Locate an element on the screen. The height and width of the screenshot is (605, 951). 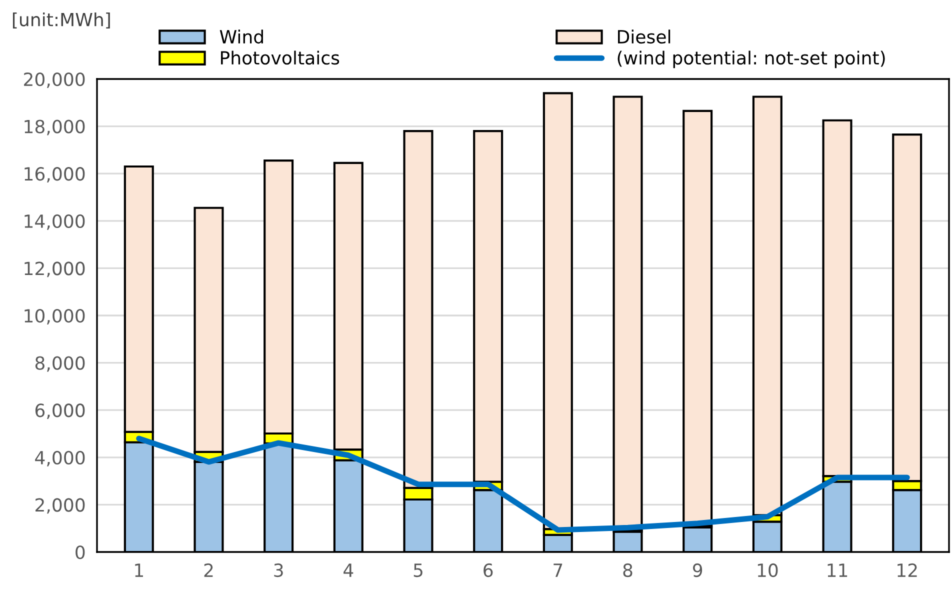
x-tick-label: 12 is located at coordinates (907, 570).